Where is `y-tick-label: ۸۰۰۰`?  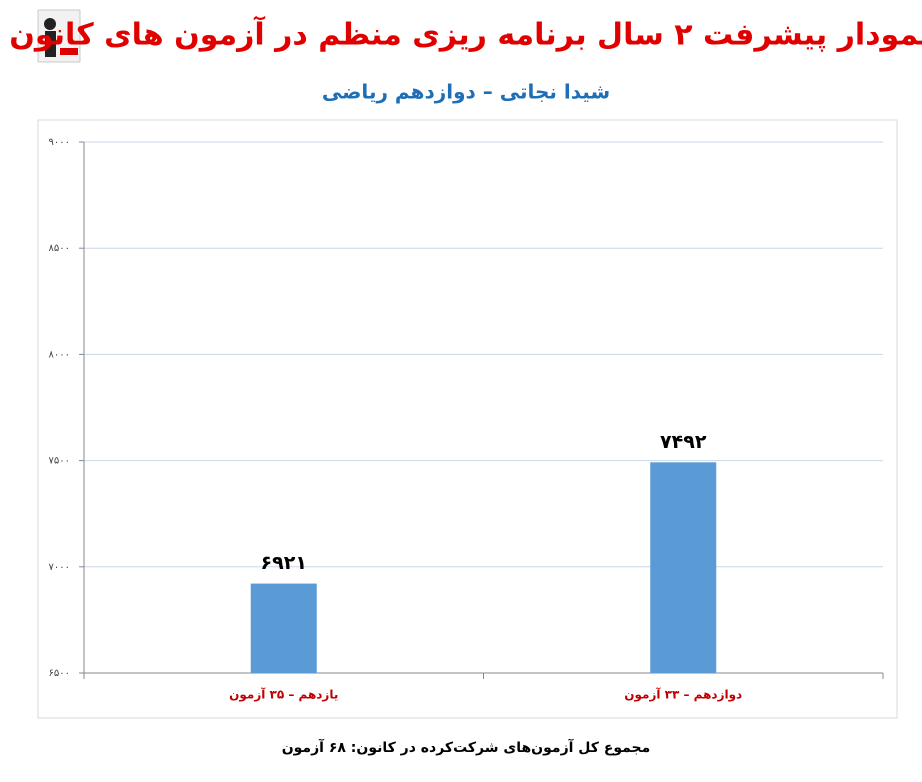
y-tick-label: ۸۰۰۰ is located at coordinates (59, 354).